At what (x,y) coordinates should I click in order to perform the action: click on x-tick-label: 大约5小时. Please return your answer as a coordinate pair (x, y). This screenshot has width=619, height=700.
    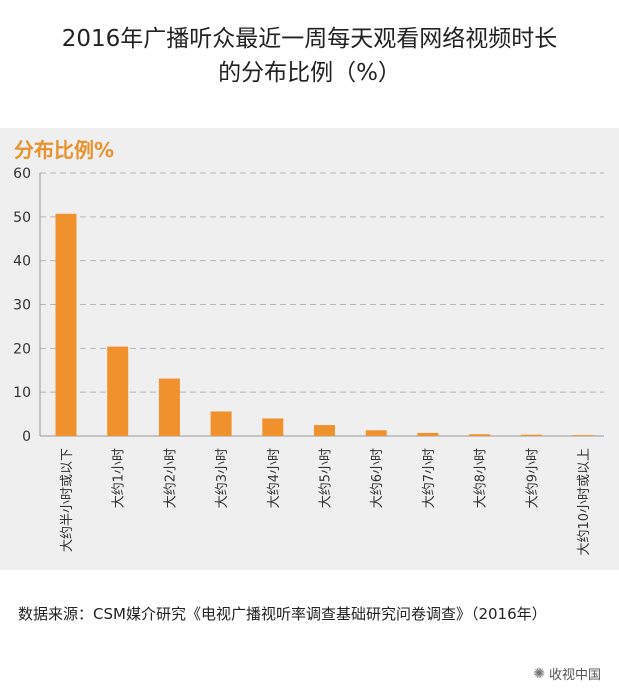
    Looking at the image, I should click on (326, 478).